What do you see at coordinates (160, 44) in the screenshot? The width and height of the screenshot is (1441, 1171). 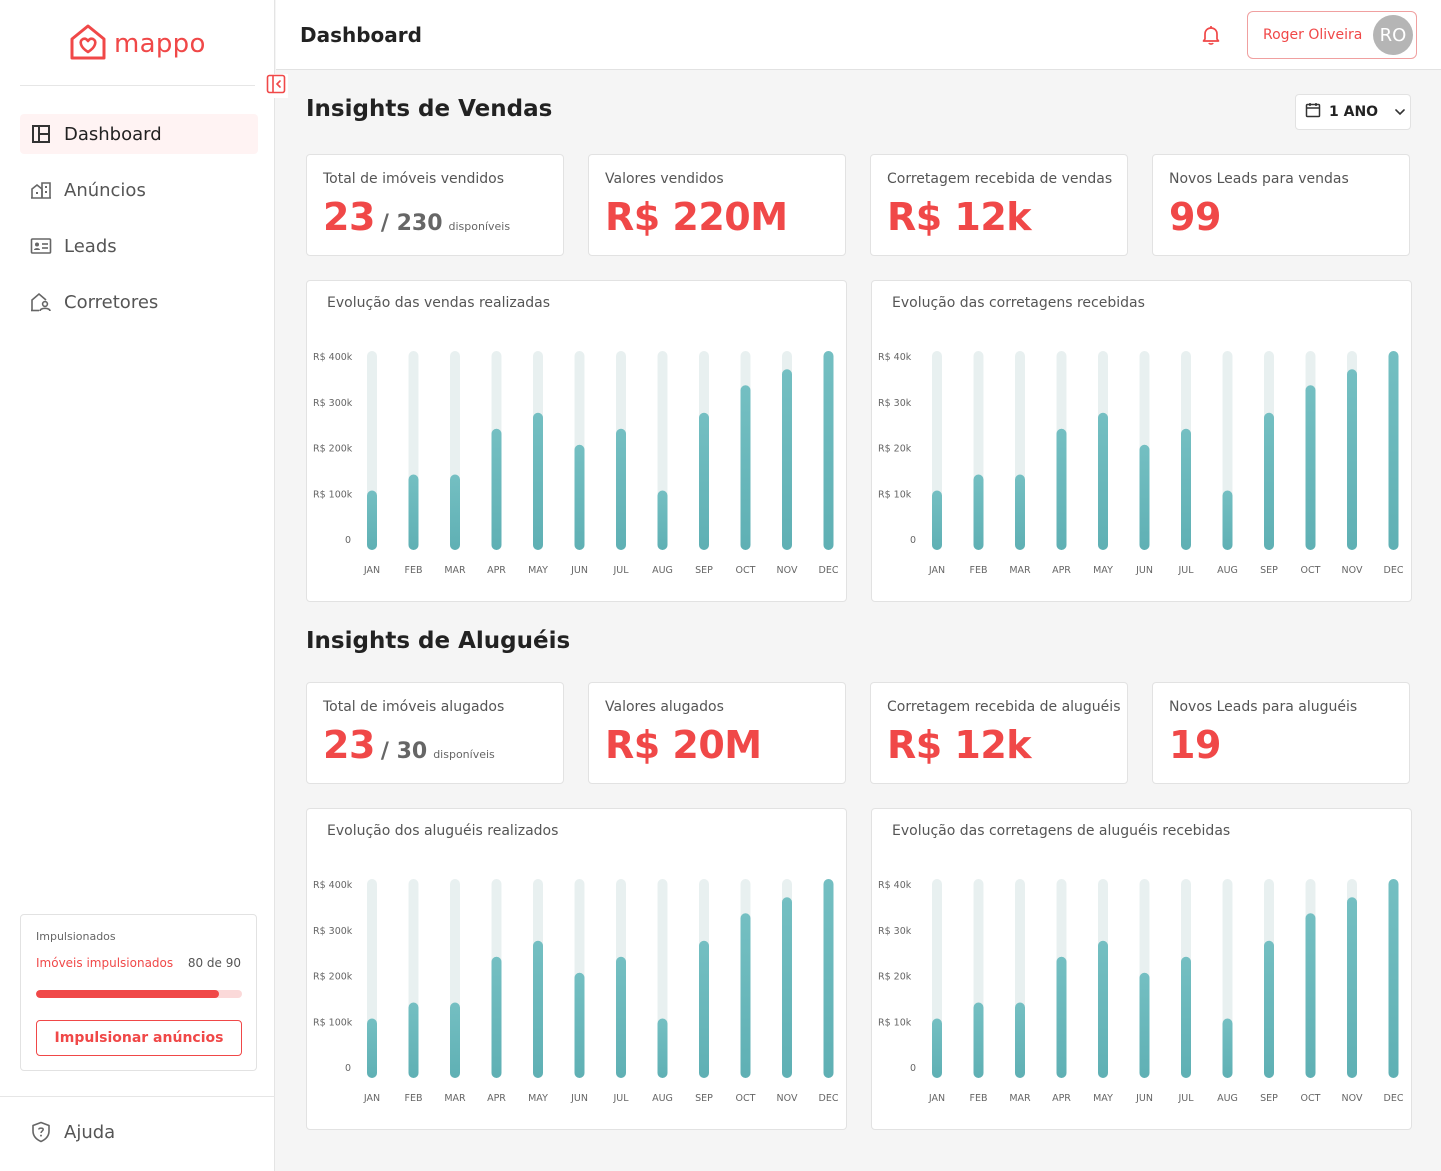 I see `brand-name: mappo` at bounding box center [160, 44].